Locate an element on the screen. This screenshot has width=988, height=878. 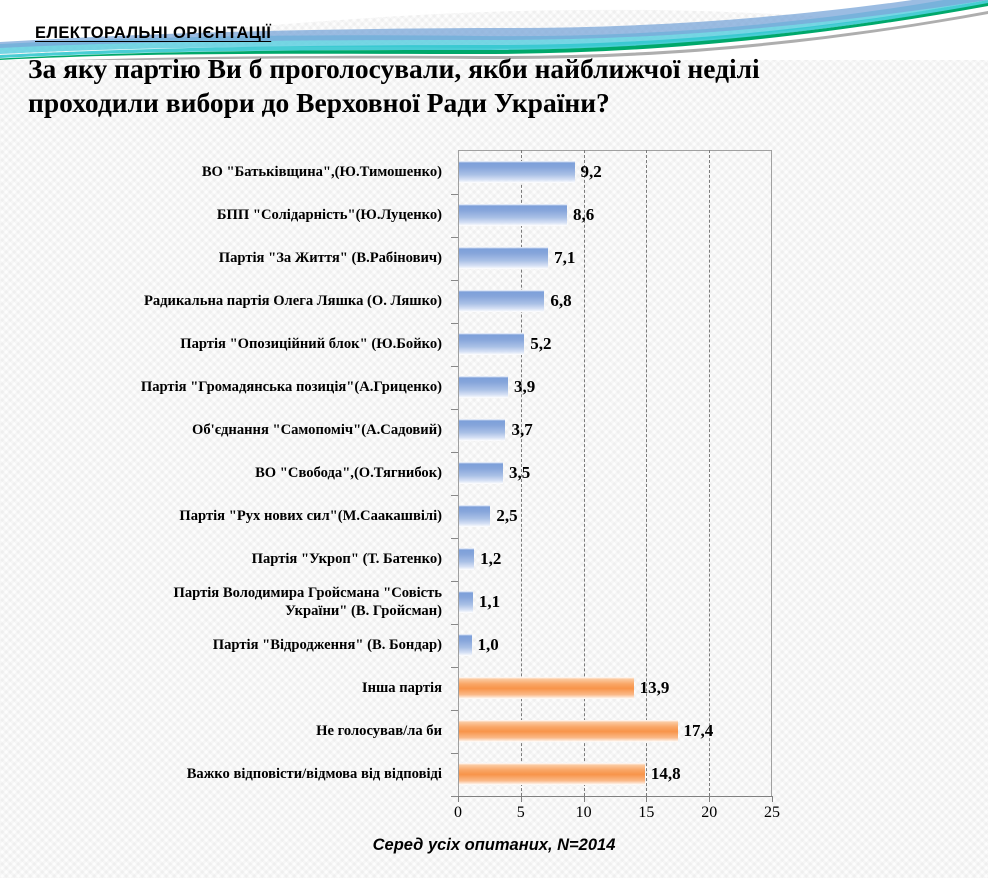
x-axis-tick-label: 5 is located at coordinates (520, 812).